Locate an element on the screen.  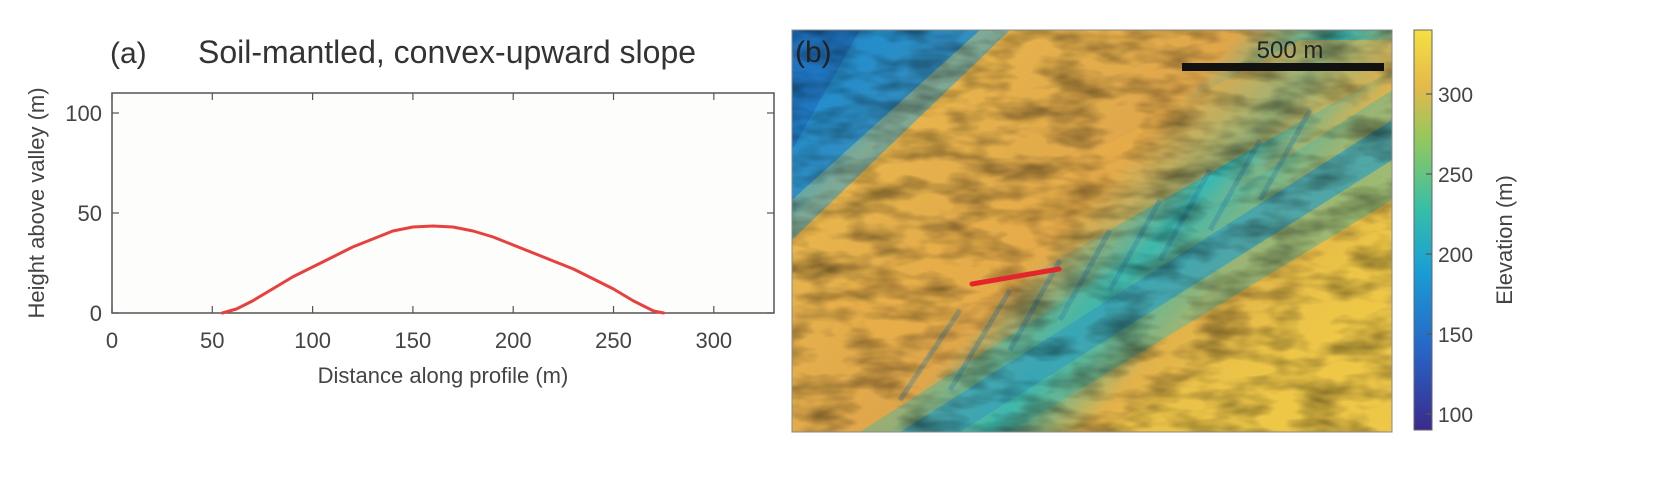
x-tick-label: 200 is located at coordinates (513, 340).